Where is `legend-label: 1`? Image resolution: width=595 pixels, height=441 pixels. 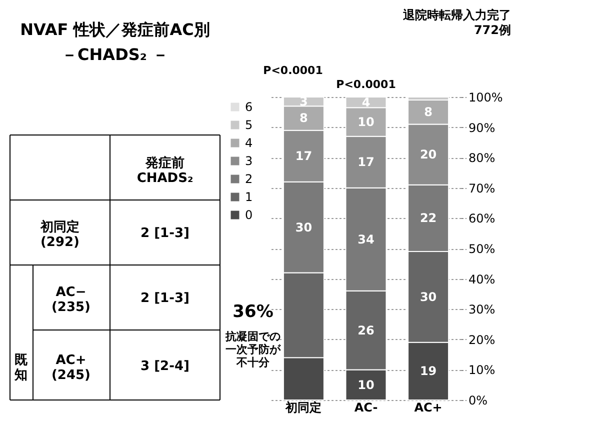
legend-label: 1 is located at coordinates (249, 197).